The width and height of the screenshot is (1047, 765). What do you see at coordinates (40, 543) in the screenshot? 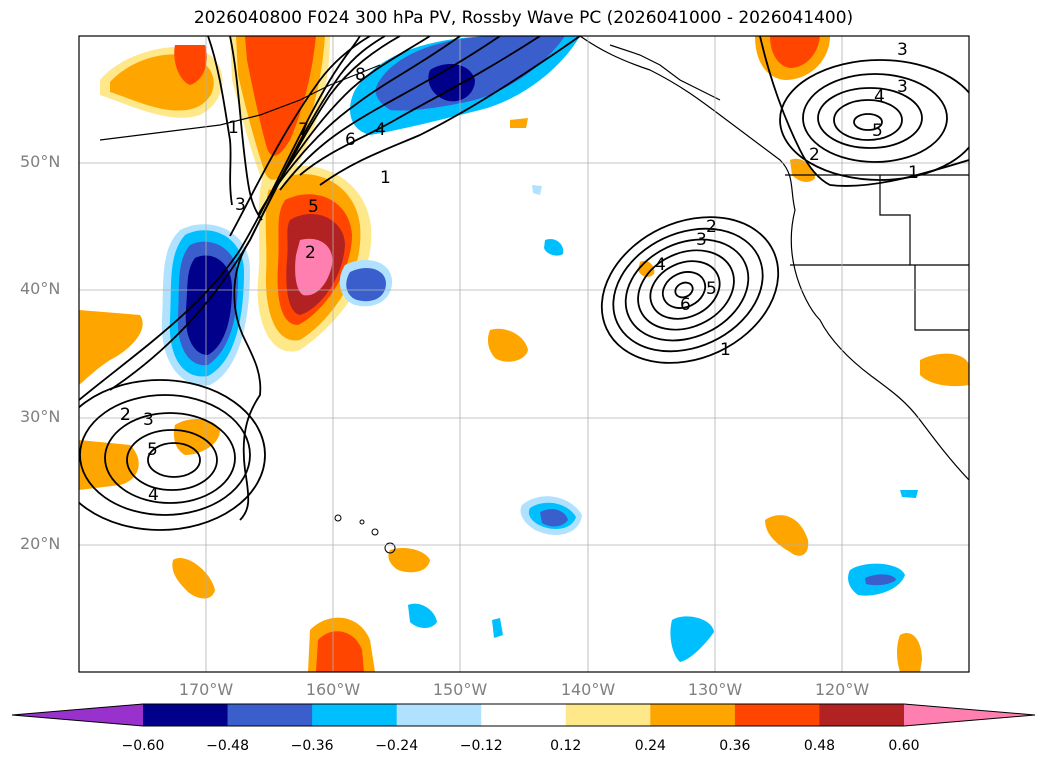
I see `lat-label-20n: 20°N` at bounding box center [40, 543].